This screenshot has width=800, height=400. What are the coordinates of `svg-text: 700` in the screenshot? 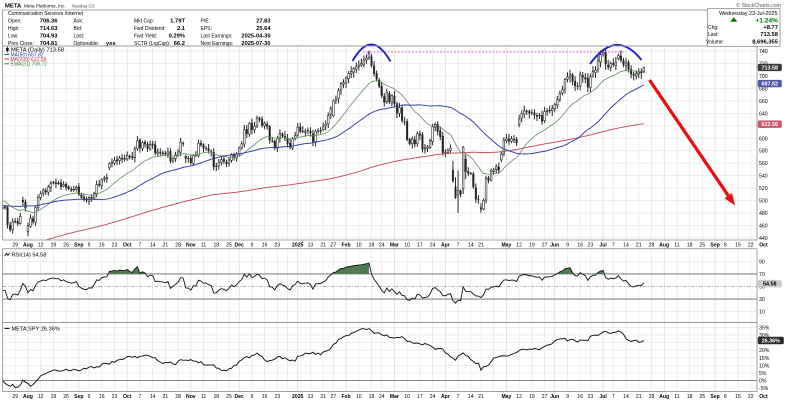 It's located at (763, 77).